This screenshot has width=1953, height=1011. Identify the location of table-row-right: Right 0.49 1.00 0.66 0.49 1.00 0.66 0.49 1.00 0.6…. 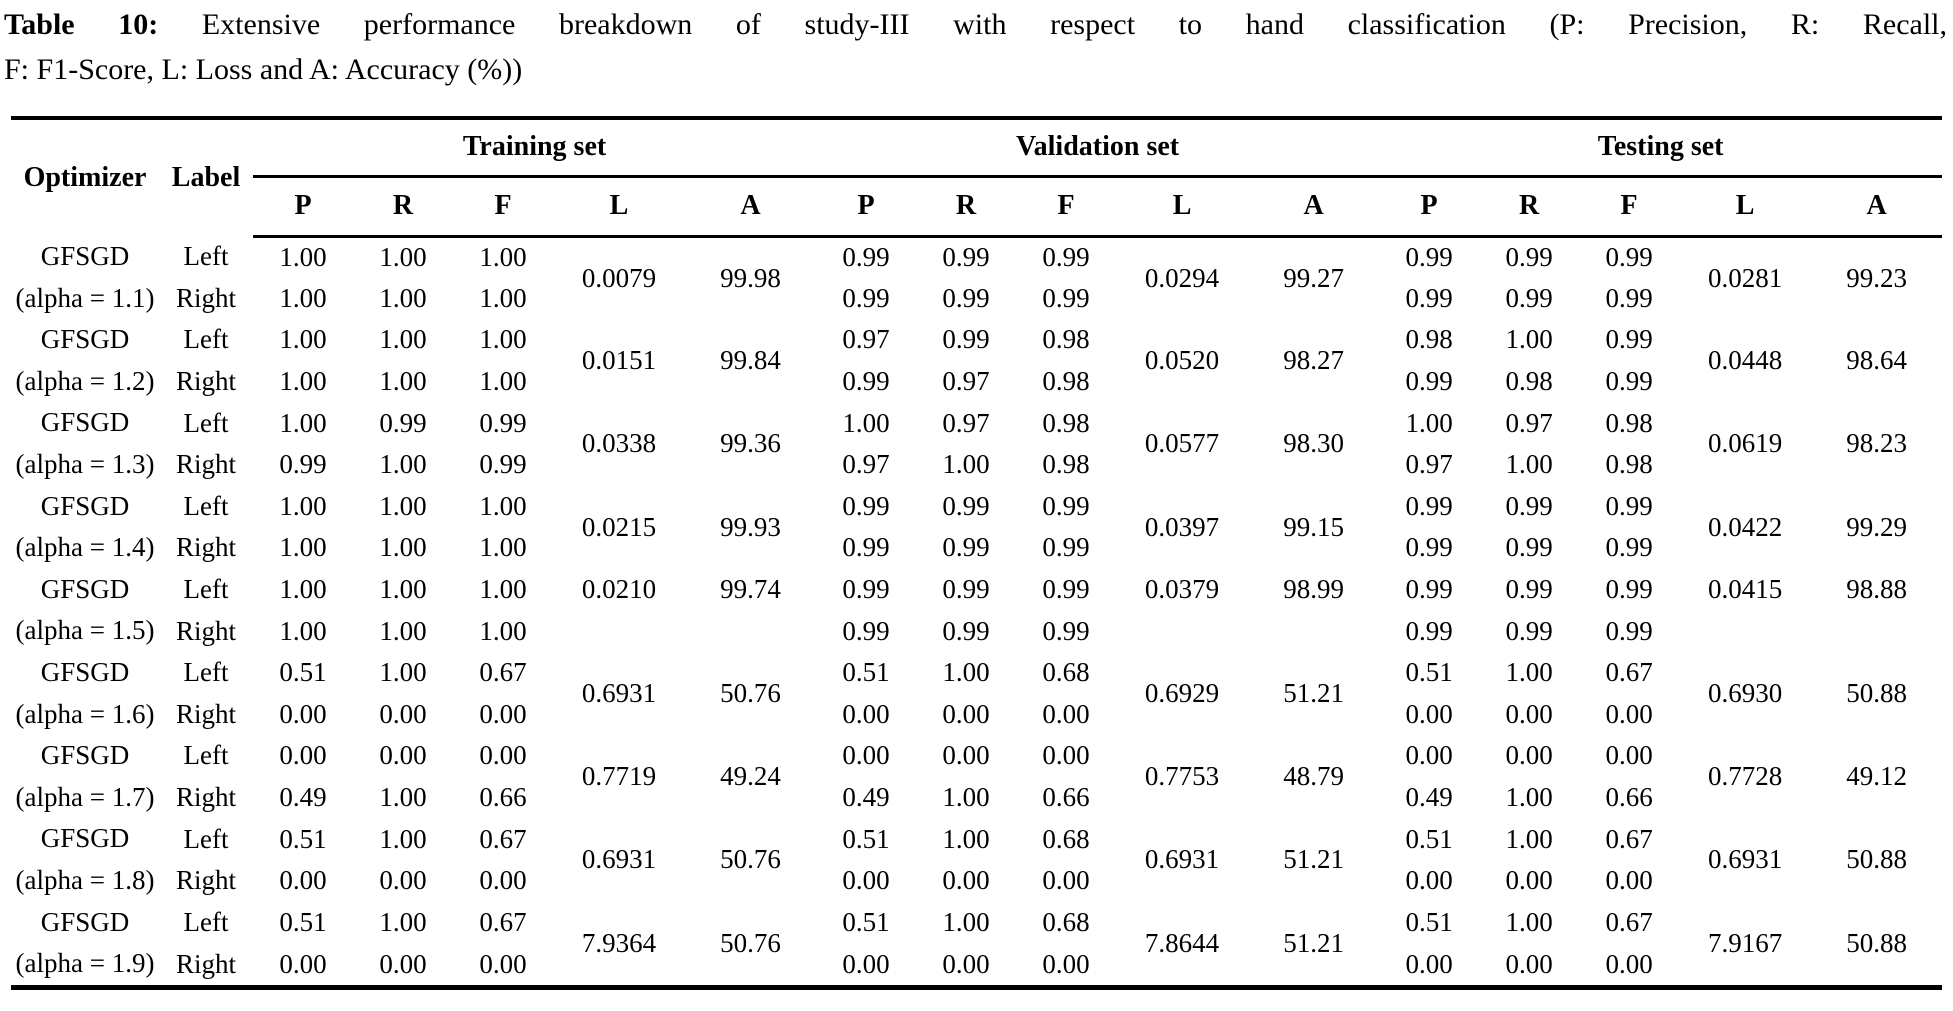
(976, 798).